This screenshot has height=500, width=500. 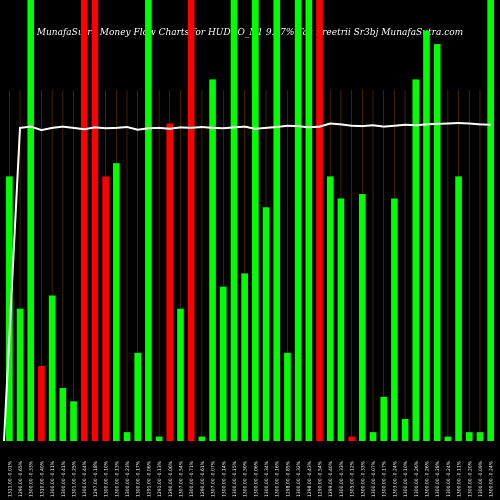 What do you see at coordinates (171, 478) in the screenshot?
I see `x-tick-label: 1290.00 -0.06%` at bounding box center [171, 478].